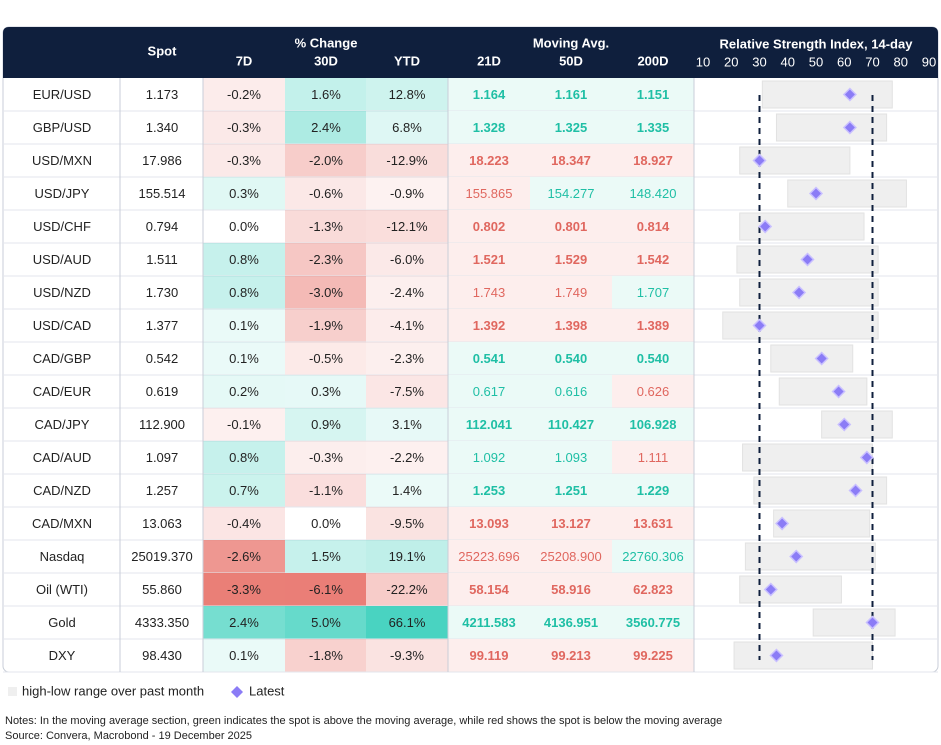 The image size is (941, 745). What do you see at coordinates (407, 523) in the screenshot?
I see `change-value: -9.5%` at bounding box center [407, 523].